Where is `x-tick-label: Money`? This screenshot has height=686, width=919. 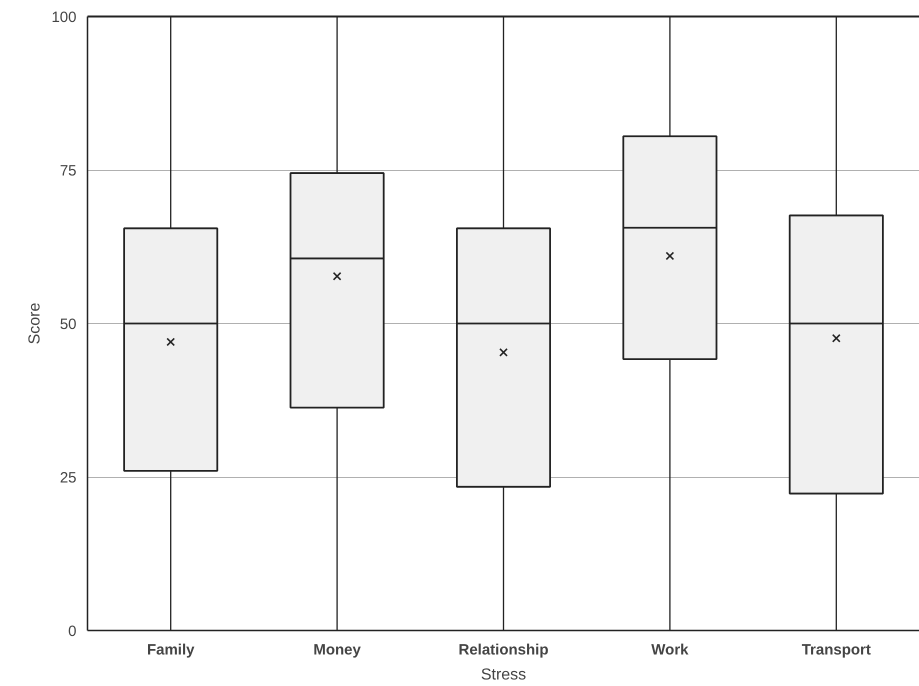
x-tick-label: Money is located at coordinates (337, 650).